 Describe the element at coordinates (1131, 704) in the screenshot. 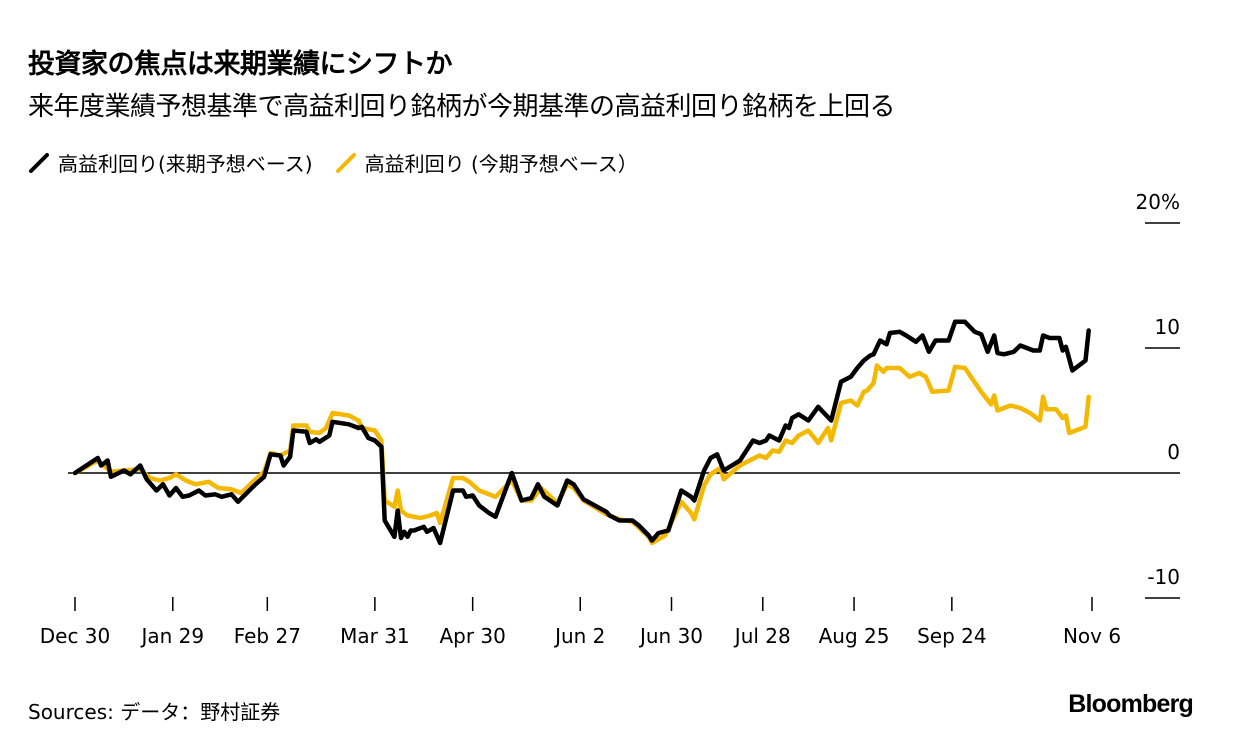

I see `bloomberg-logo: Bloomberg` at that location.